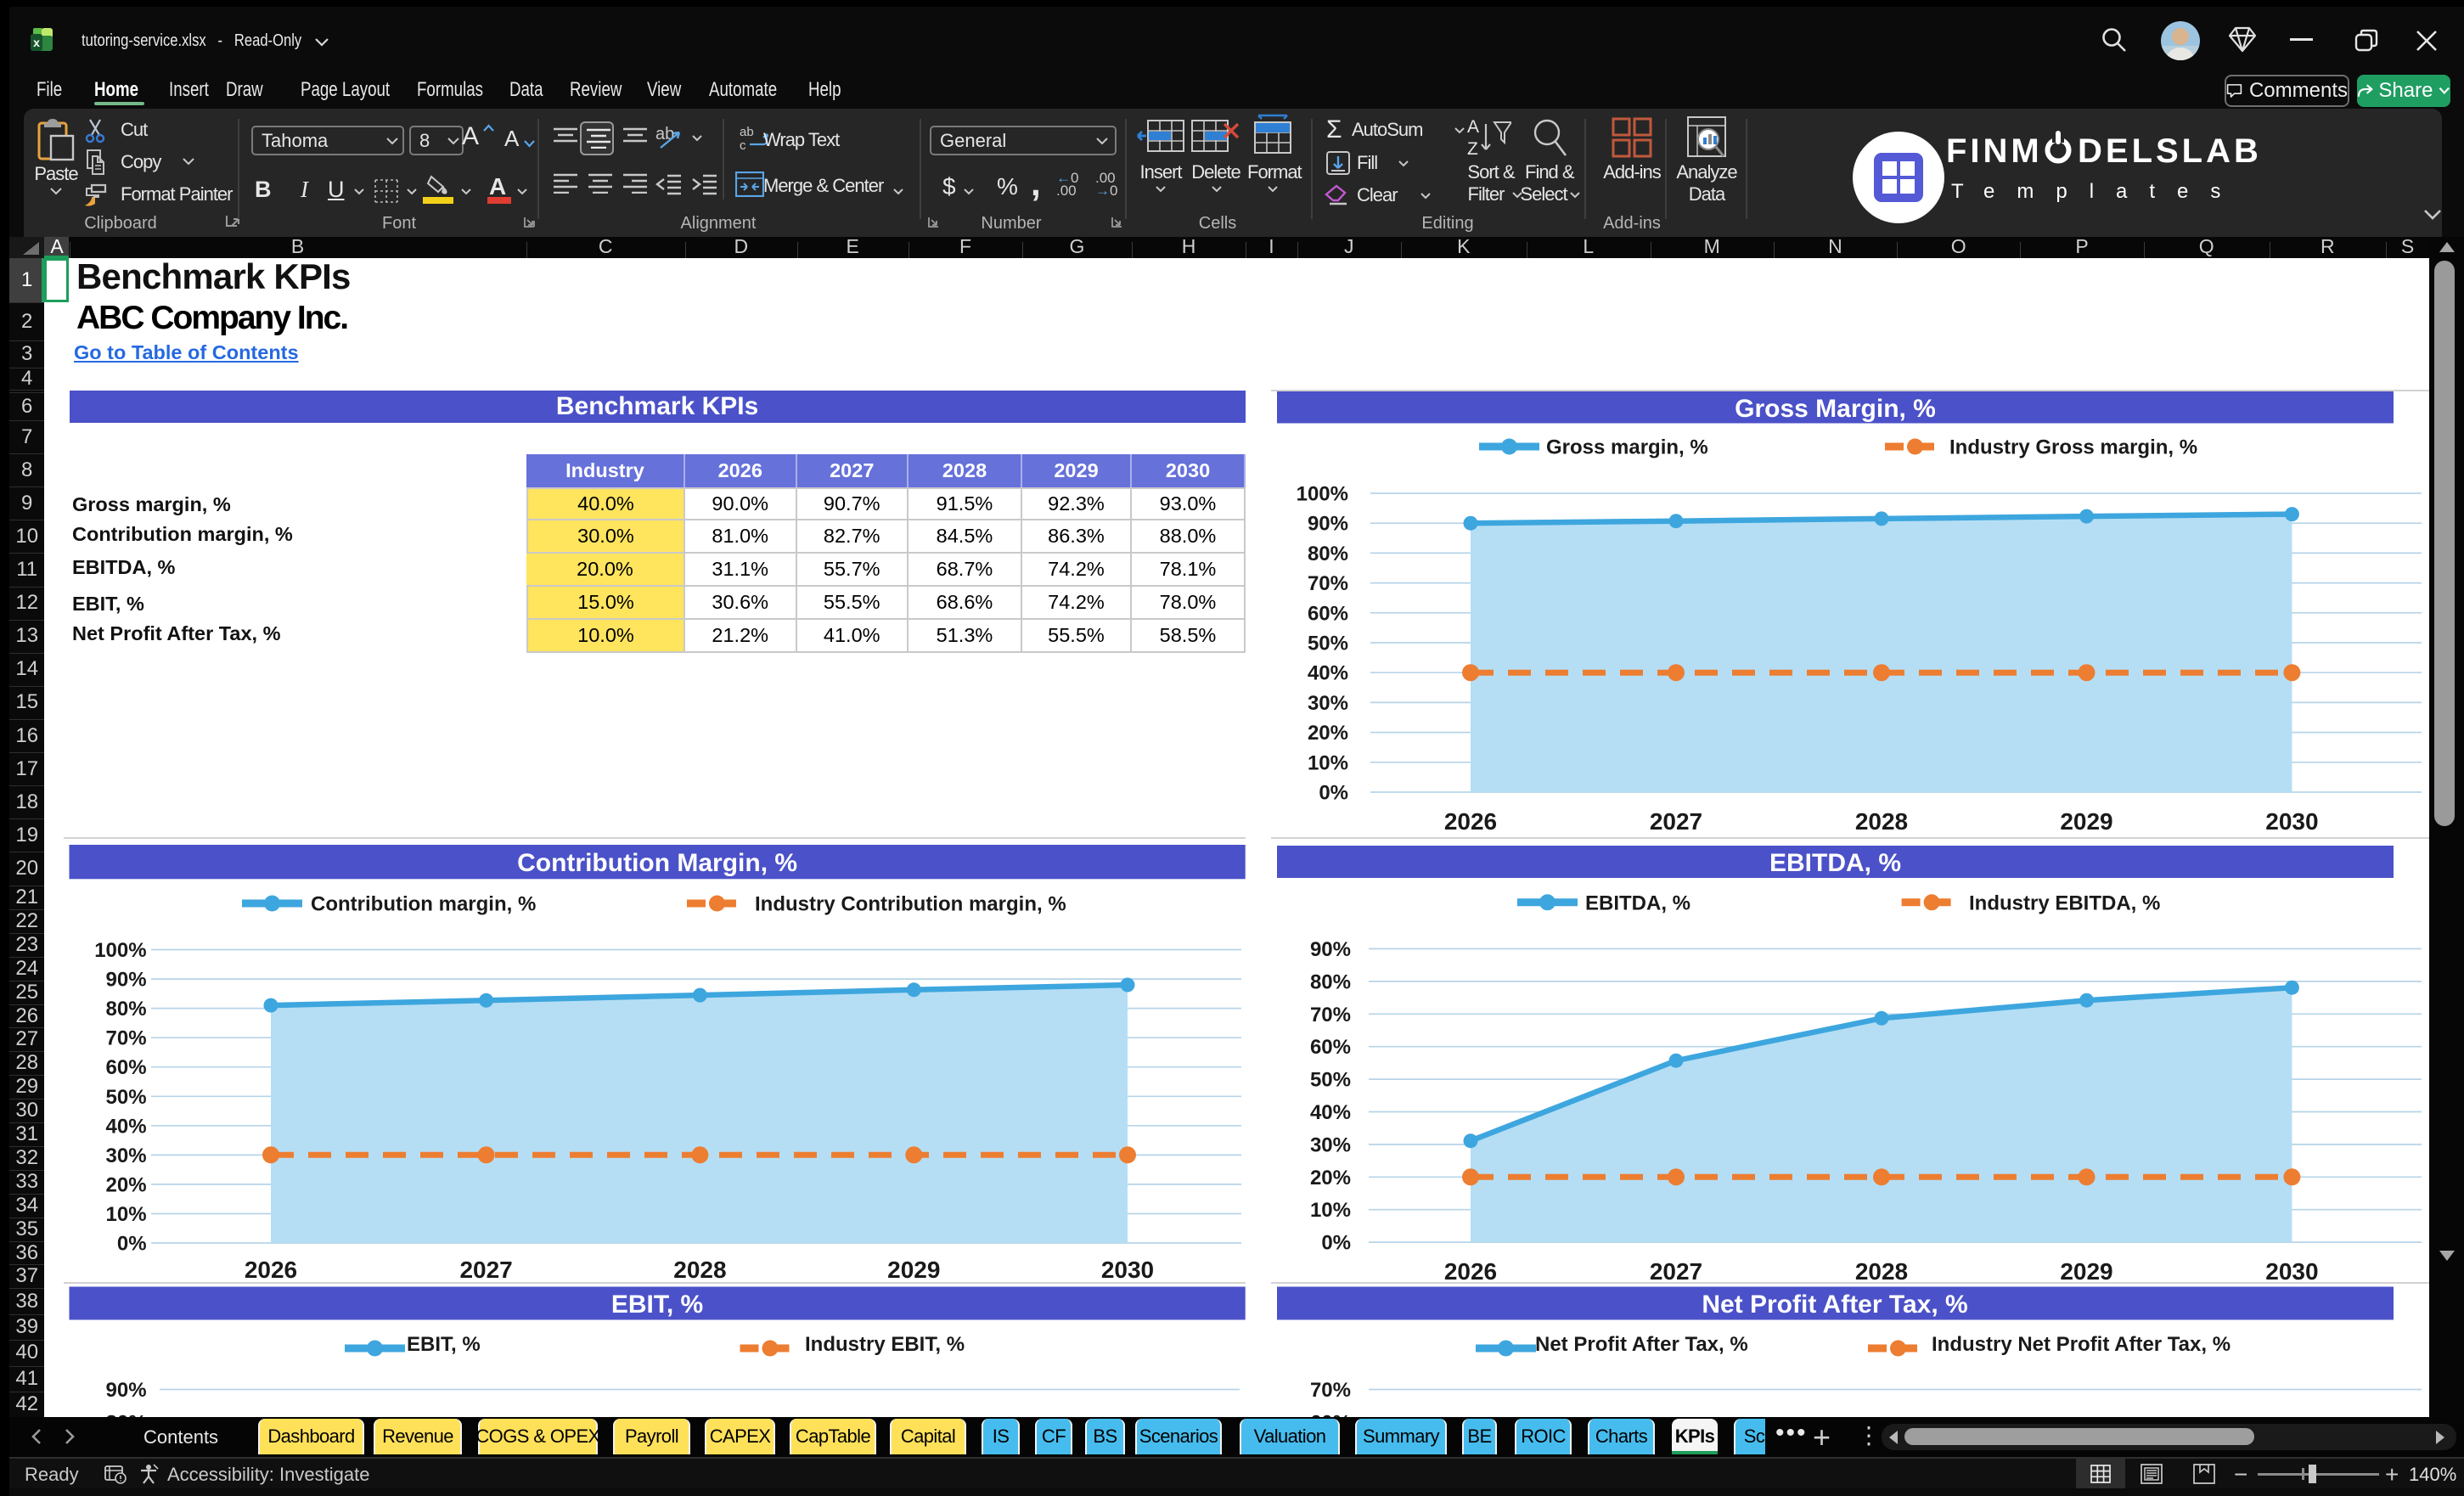  I want to click on svg-text: Industry Gross margin, %, so click(2073, 447).